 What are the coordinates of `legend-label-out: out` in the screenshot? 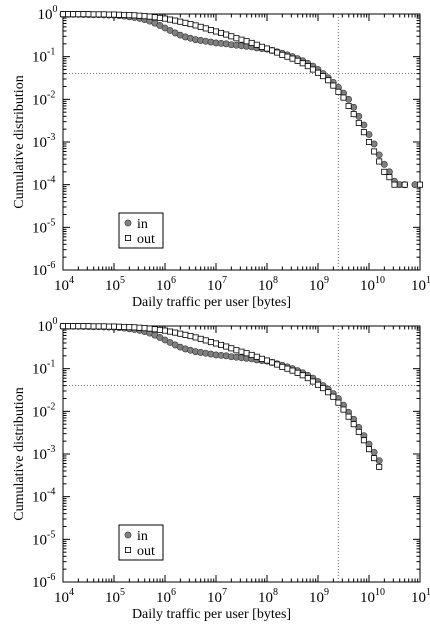 It's located at (146, 551).